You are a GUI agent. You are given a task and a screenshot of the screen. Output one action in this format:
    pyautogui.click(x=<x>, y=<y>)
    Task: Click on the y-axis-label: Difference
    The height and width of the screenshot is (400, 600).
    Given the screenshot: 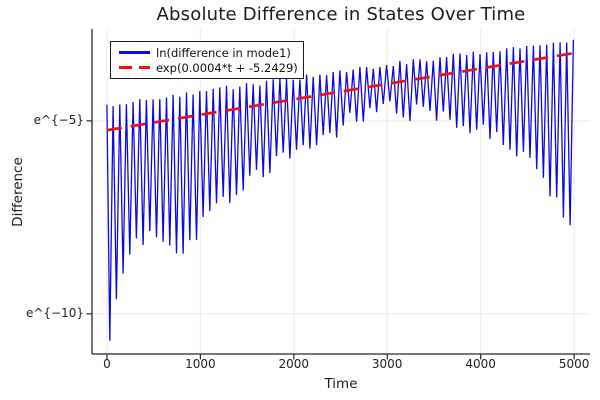 What is the action you would take?
    pyautogui.click(x=18, y=192)
    